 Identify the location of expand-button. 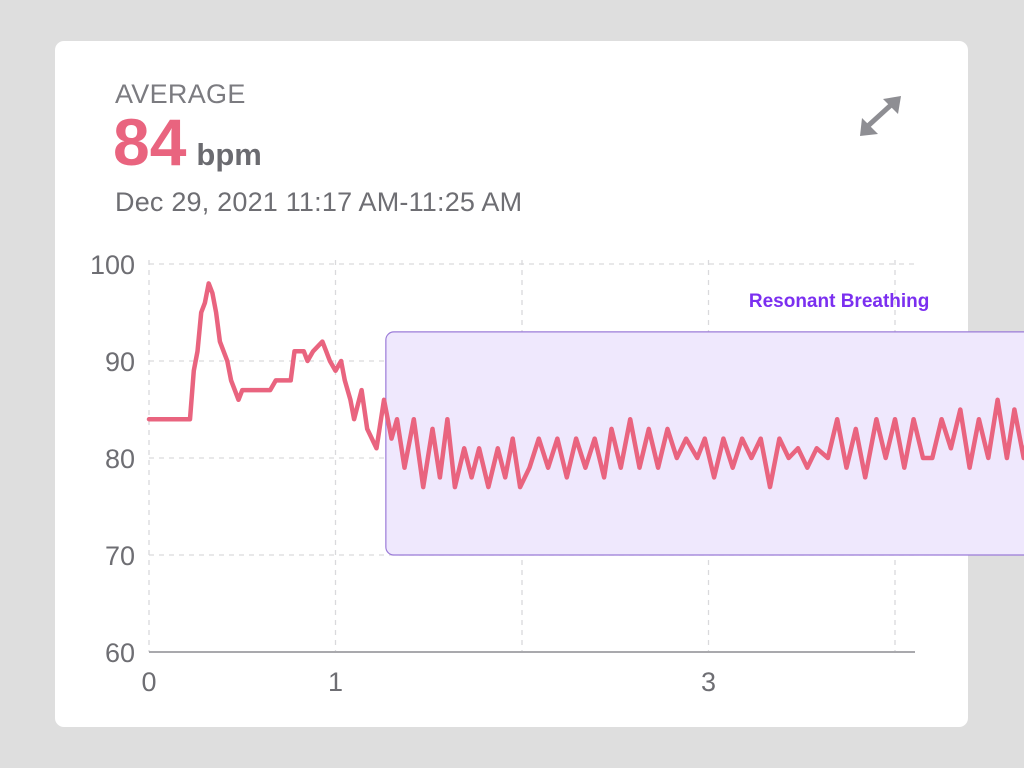
(880, 116).